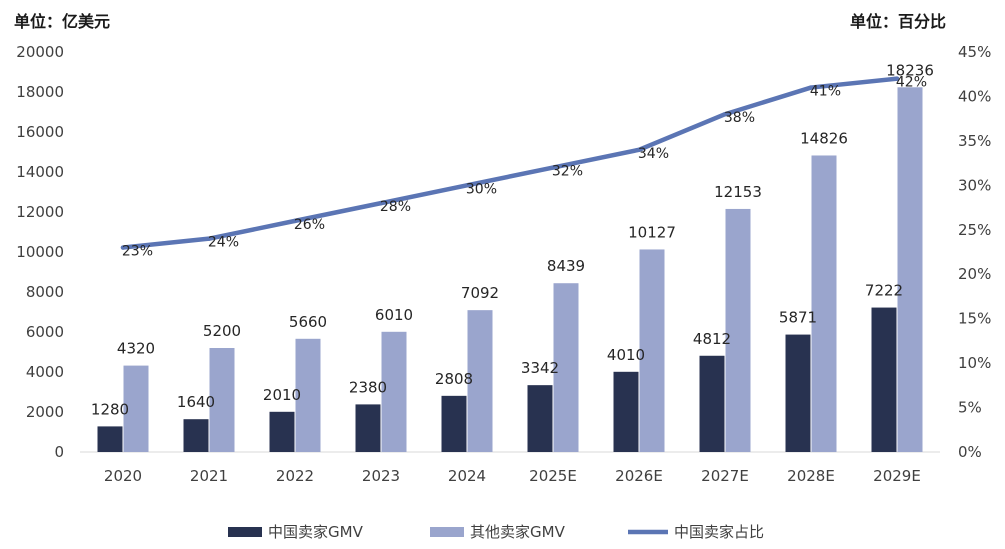  What do you see at coordinates (40, 132) in the screenshot?
I see `left-y-tick-label: 16000` at bounding box center [40, 132].